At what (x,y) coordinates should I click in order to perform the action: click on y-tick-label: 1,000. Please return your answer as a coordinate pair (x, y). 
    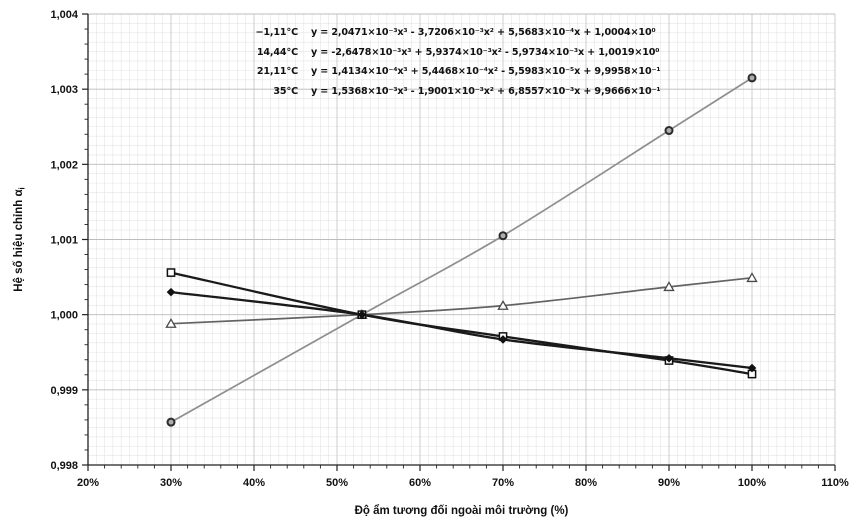
    Looking at the image, I should click on (64, 316).